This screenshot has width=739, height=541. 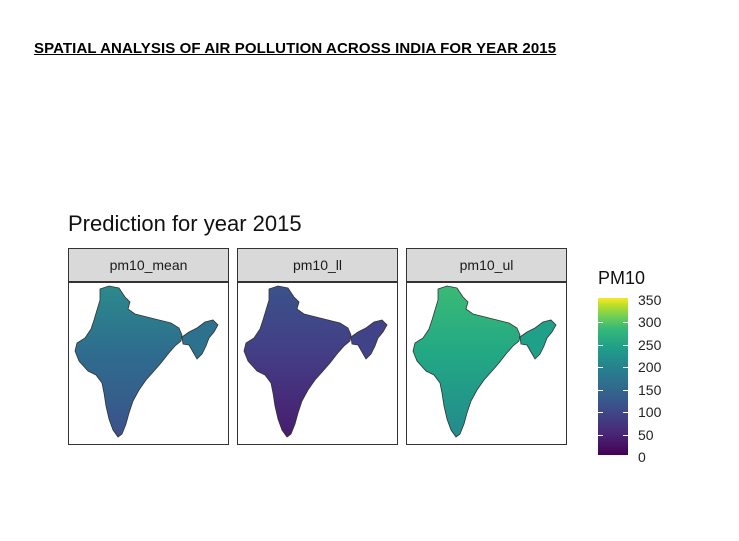 I want to click on legend-tick-label: 300, so click(x=650, y=322).